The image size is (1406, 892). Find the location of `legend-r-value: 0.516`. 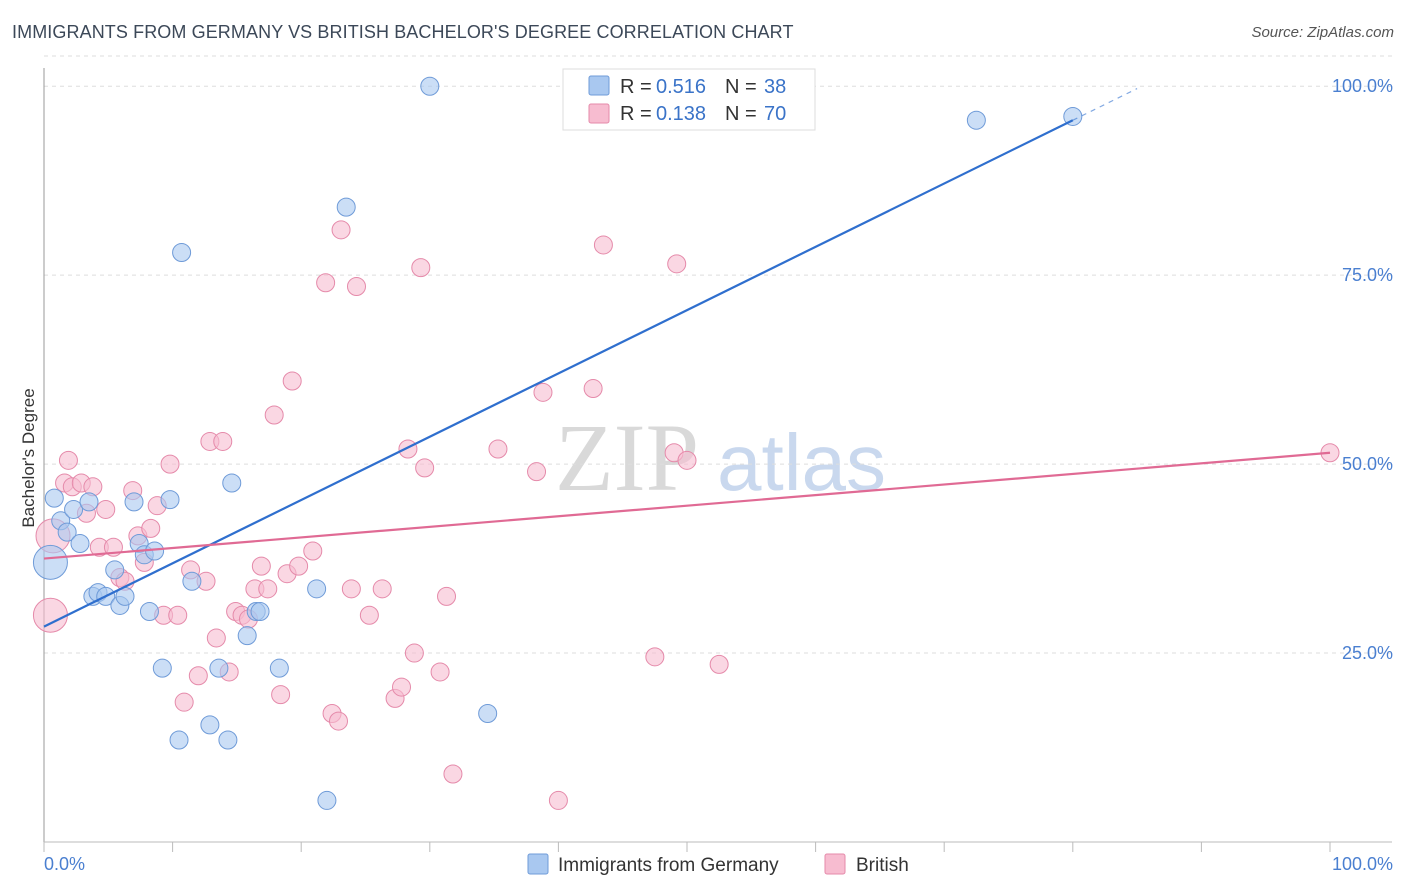

legend-r-value: 0.516 is located at coordinates (681, 87).